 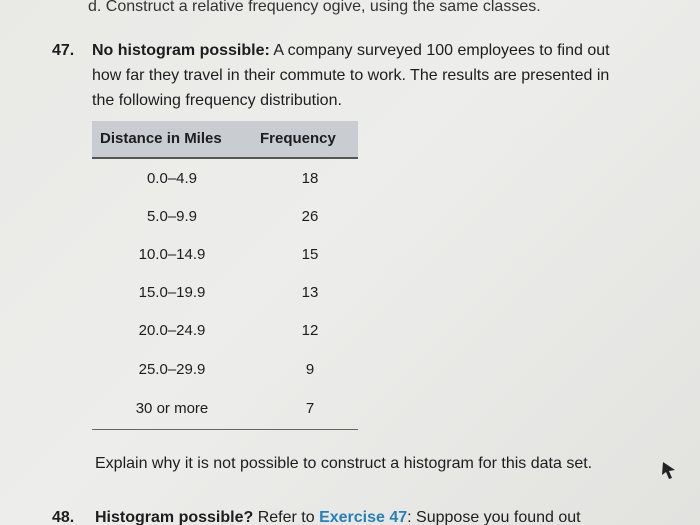 What do you see at coordinates (310, 408) in the screenshot?
I see `table-cell: 7` at bounding box center [310, 408].